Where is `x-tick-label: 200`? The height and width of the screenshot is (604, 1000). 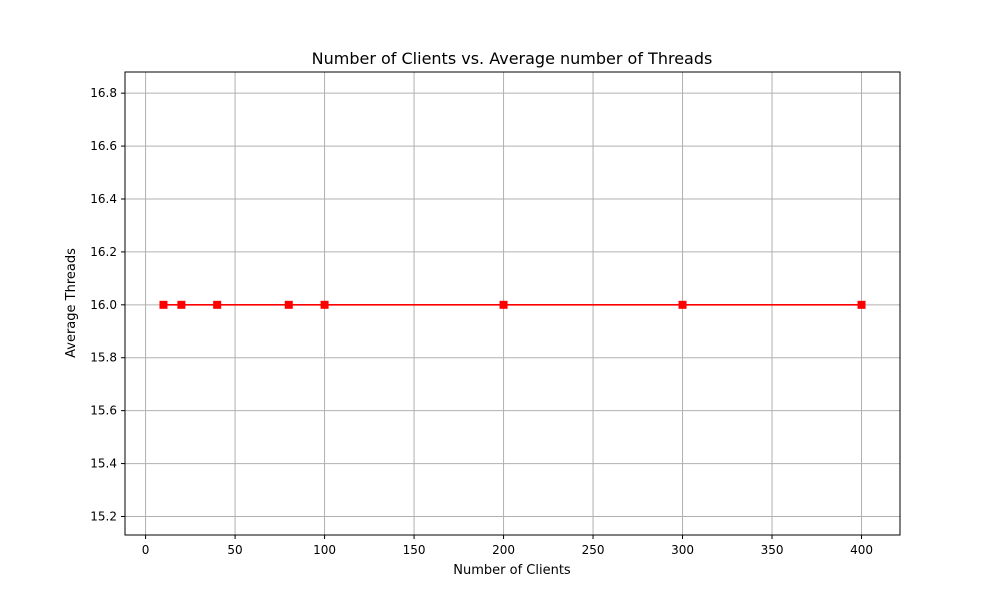
x-tick-label: 200 is located at coordinates (503, 550).